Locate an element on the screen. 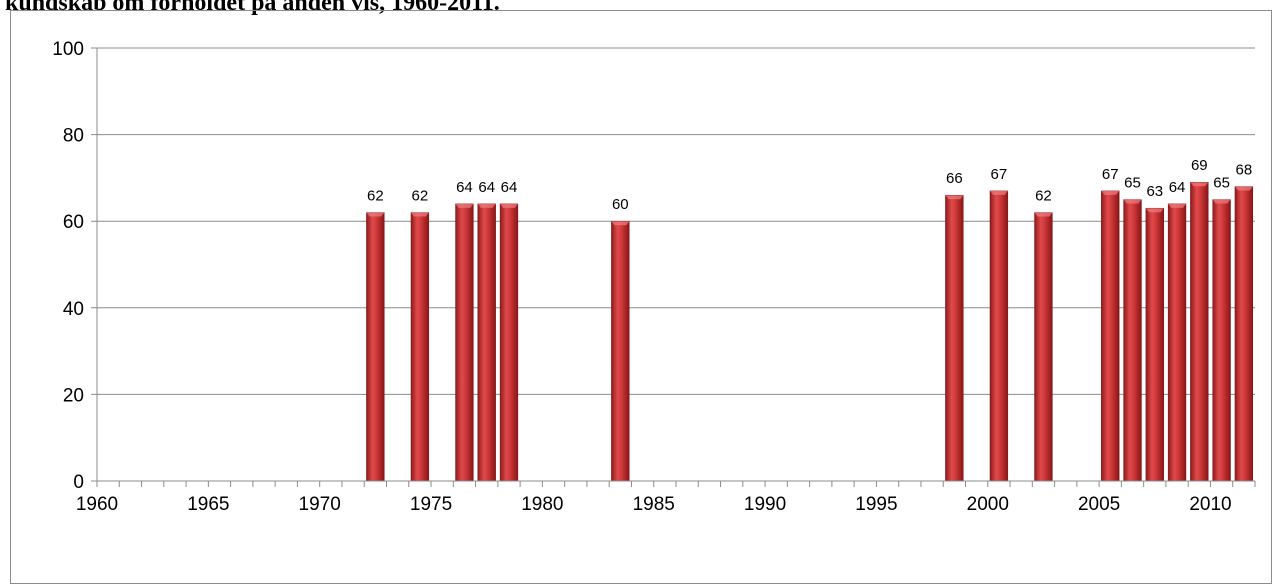 This screenshot has height=584, width=1282. x-tick-label: 1990 is located at coordinates (765, 504).